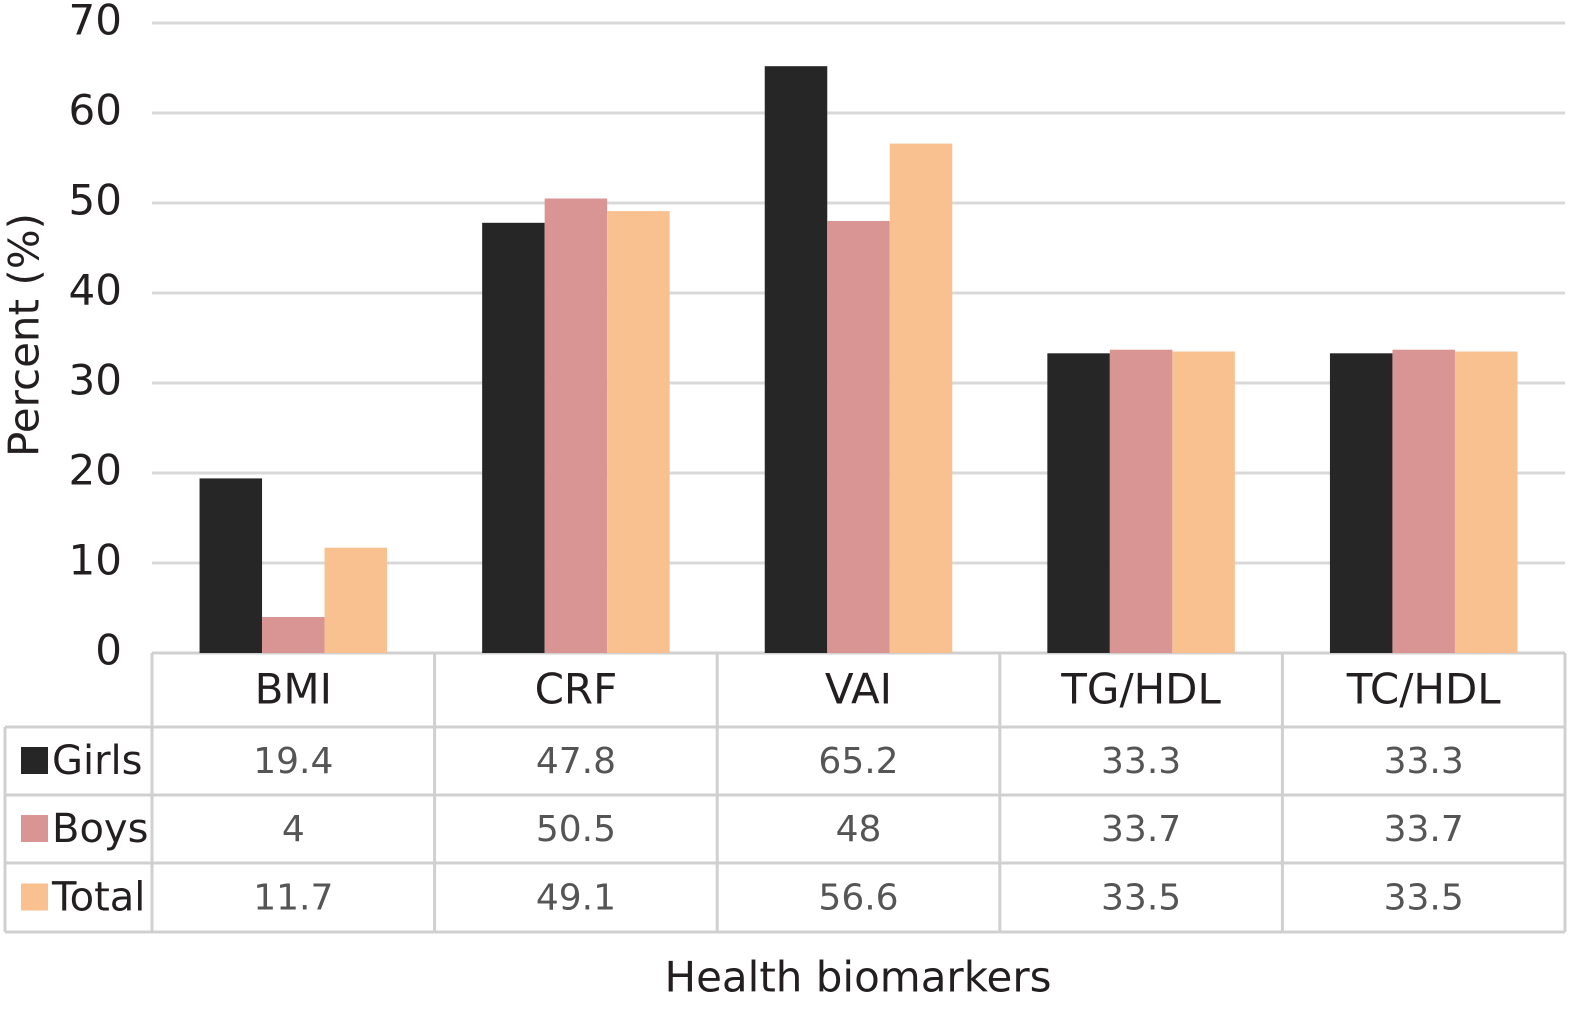  What do you see at coordinates (293, 761) in the screenshot?
I see `table-value: 19.4` at bounding box center [293, 761].